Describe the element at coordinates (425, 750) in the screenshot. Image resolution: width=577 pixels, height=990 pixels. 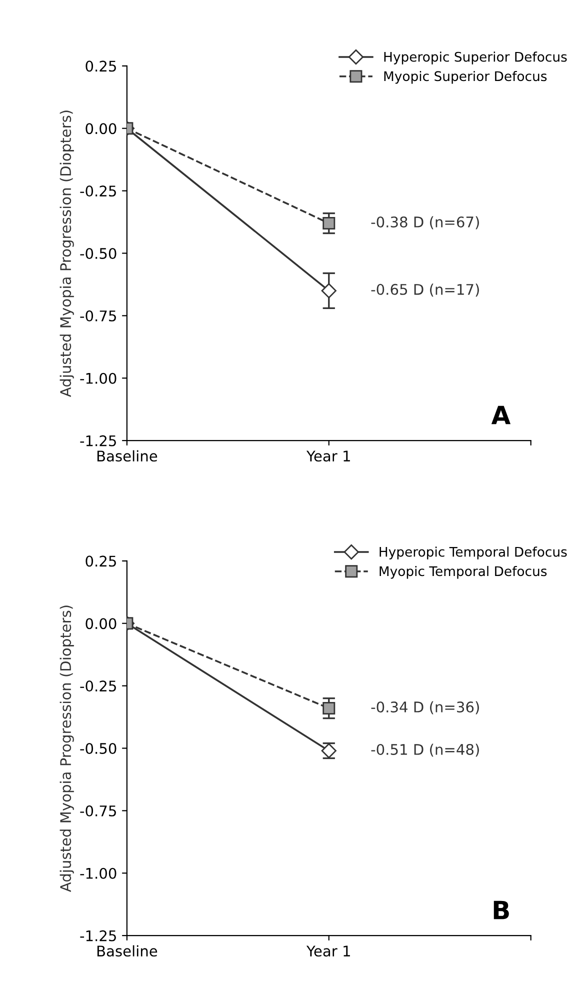
I see `annotation: -0.51 D (n=48)` at that location.